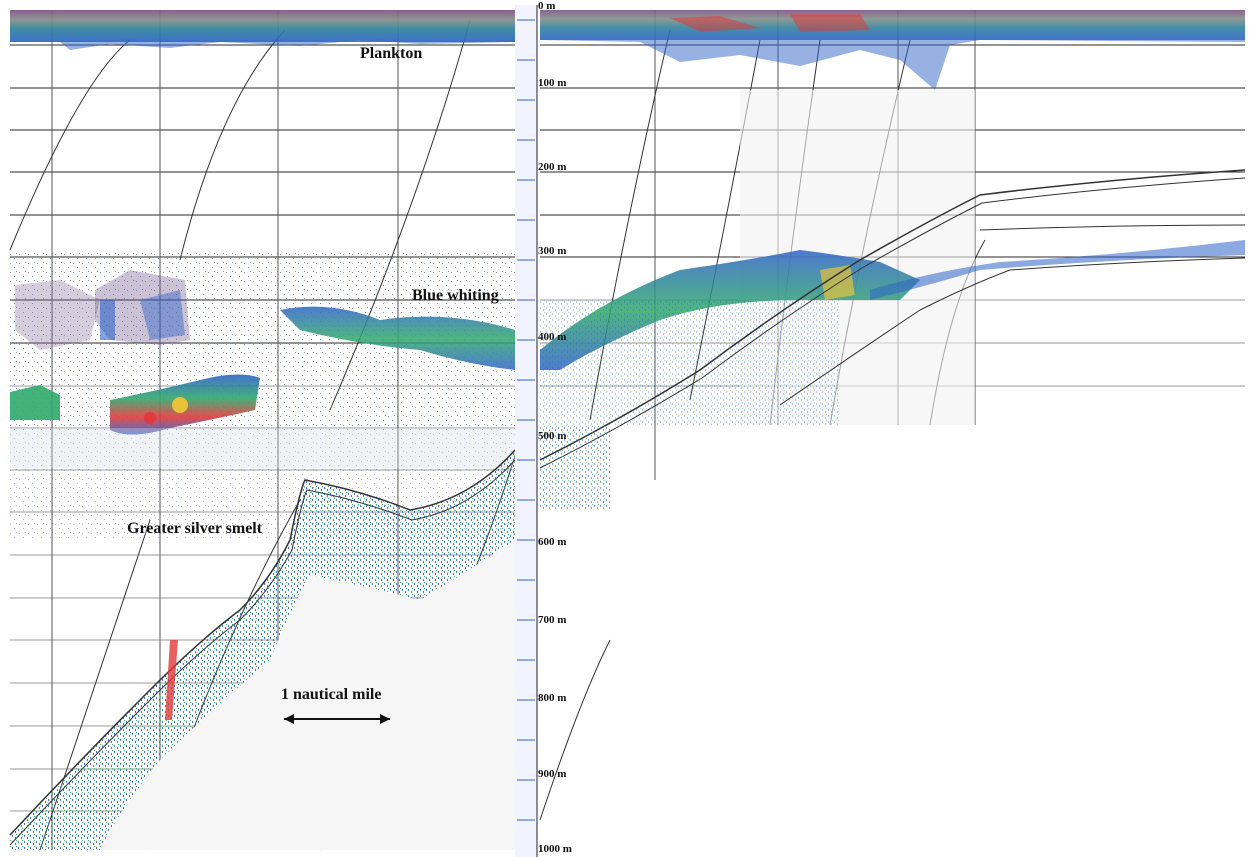 The width and height of the screenshot is (1249, 857). Describe the element at coordinates (455, 295) in the screenshot. I see `blue-whiting-label: Blue whiting` at that location.